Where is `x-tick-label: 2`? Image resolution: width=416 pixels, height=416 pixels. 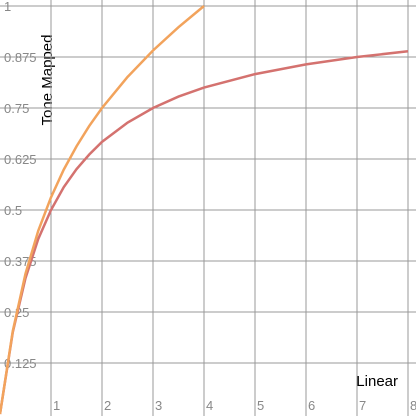 x-tick-label: 2 is located at coordinates (107, 405).